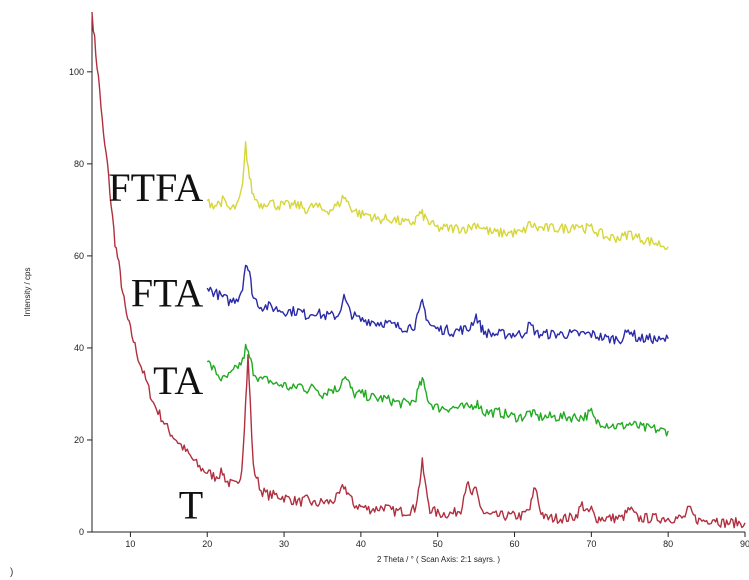  Describe the element at coordinates (438, 559) in the screenshot. I see `x-axis-title: 2 Theta / ° ( Scan Axis: 2:1 sayrs. )` at that location.